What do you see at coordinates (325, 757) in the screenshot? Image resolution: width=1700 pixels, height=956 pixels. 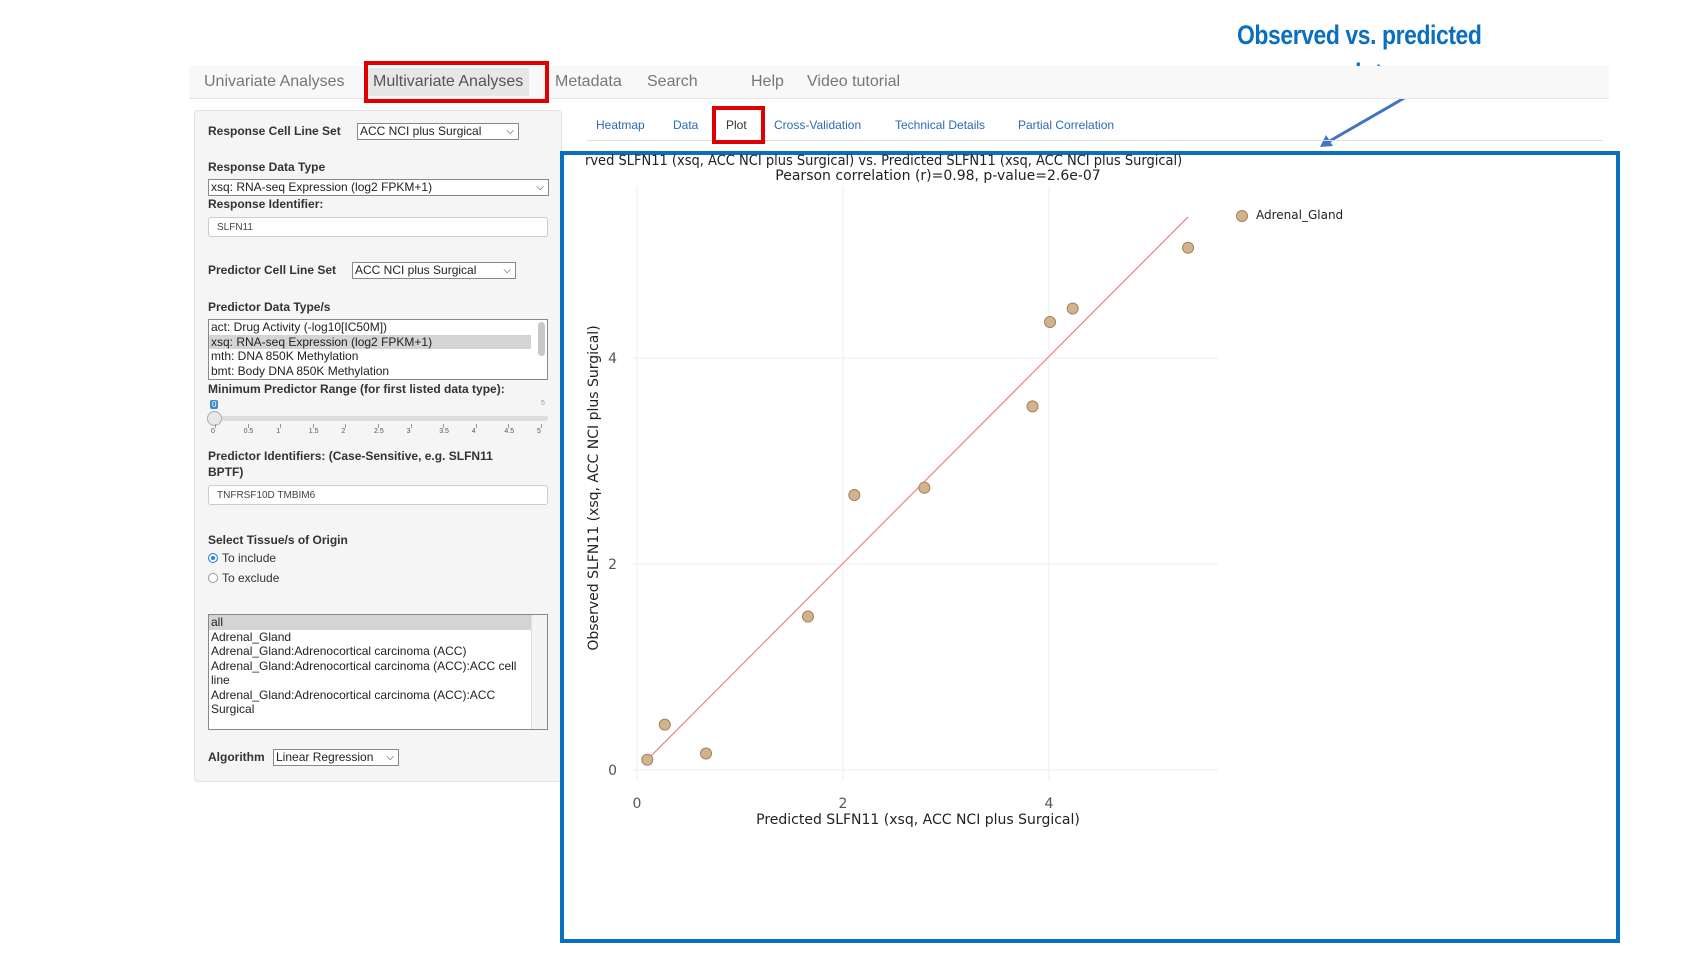 I see `select-value: Linear Regression` at bounding box center [325, 757].